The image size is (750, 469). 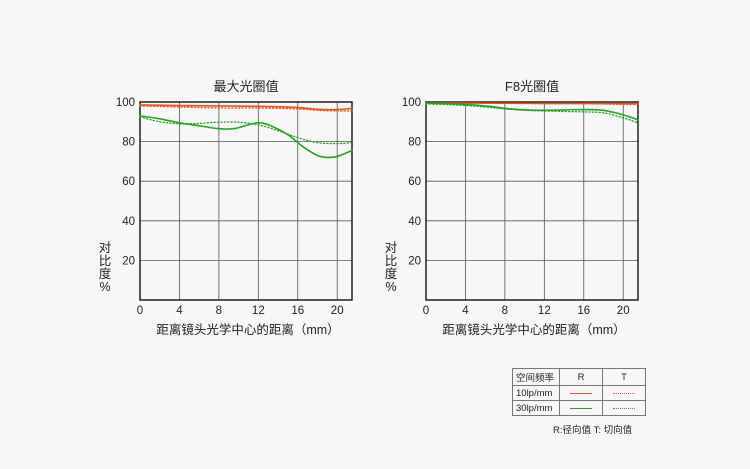 I want to click on legend-swatch-r10, so click(x=581, y=393).